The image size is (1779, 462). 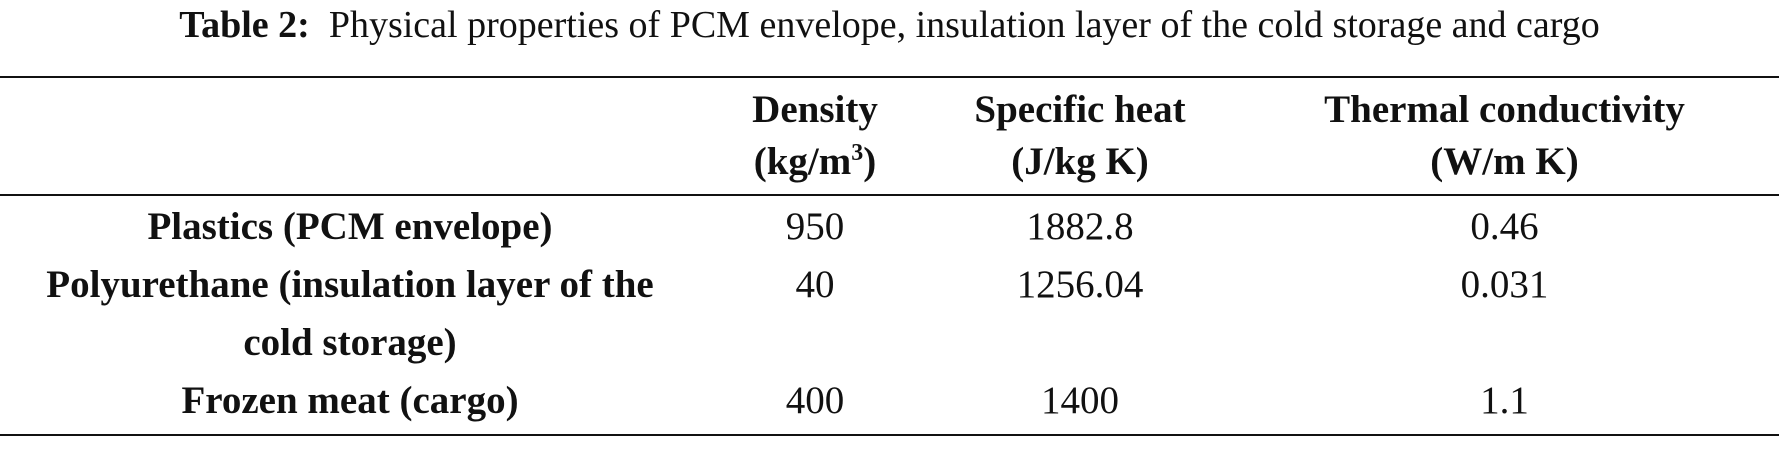 What do you see at coordinates (1504, 136) in the screenshot?
I see `header-thermal-conductivity: Thermal conductivity (W/m K)` at bounding box center [1504, 136].